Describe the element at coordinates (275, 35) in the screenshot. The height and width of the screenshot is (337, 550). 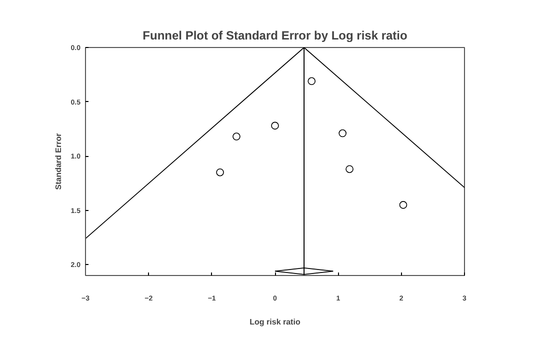
I see `chart-title: Funnel Plot of Standard Error by Log risk ratio` at that location.